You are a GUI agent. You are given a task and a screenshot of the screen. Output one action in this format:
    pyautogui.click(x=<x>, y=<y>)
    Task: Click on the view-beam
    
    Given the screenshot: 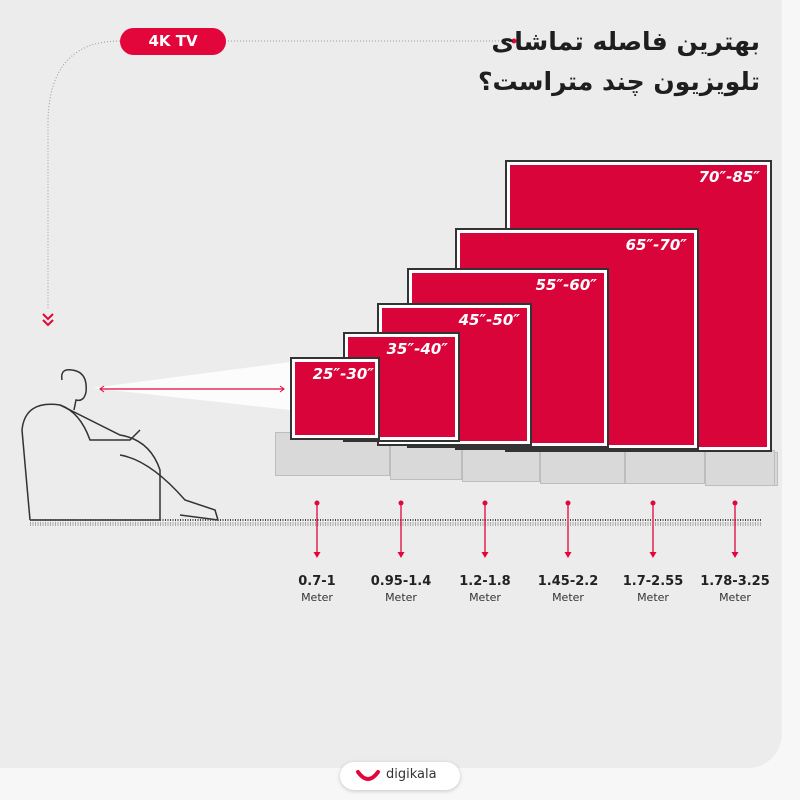 What is the action you would take?
    pyautogui.click(x=191, y=386)
    